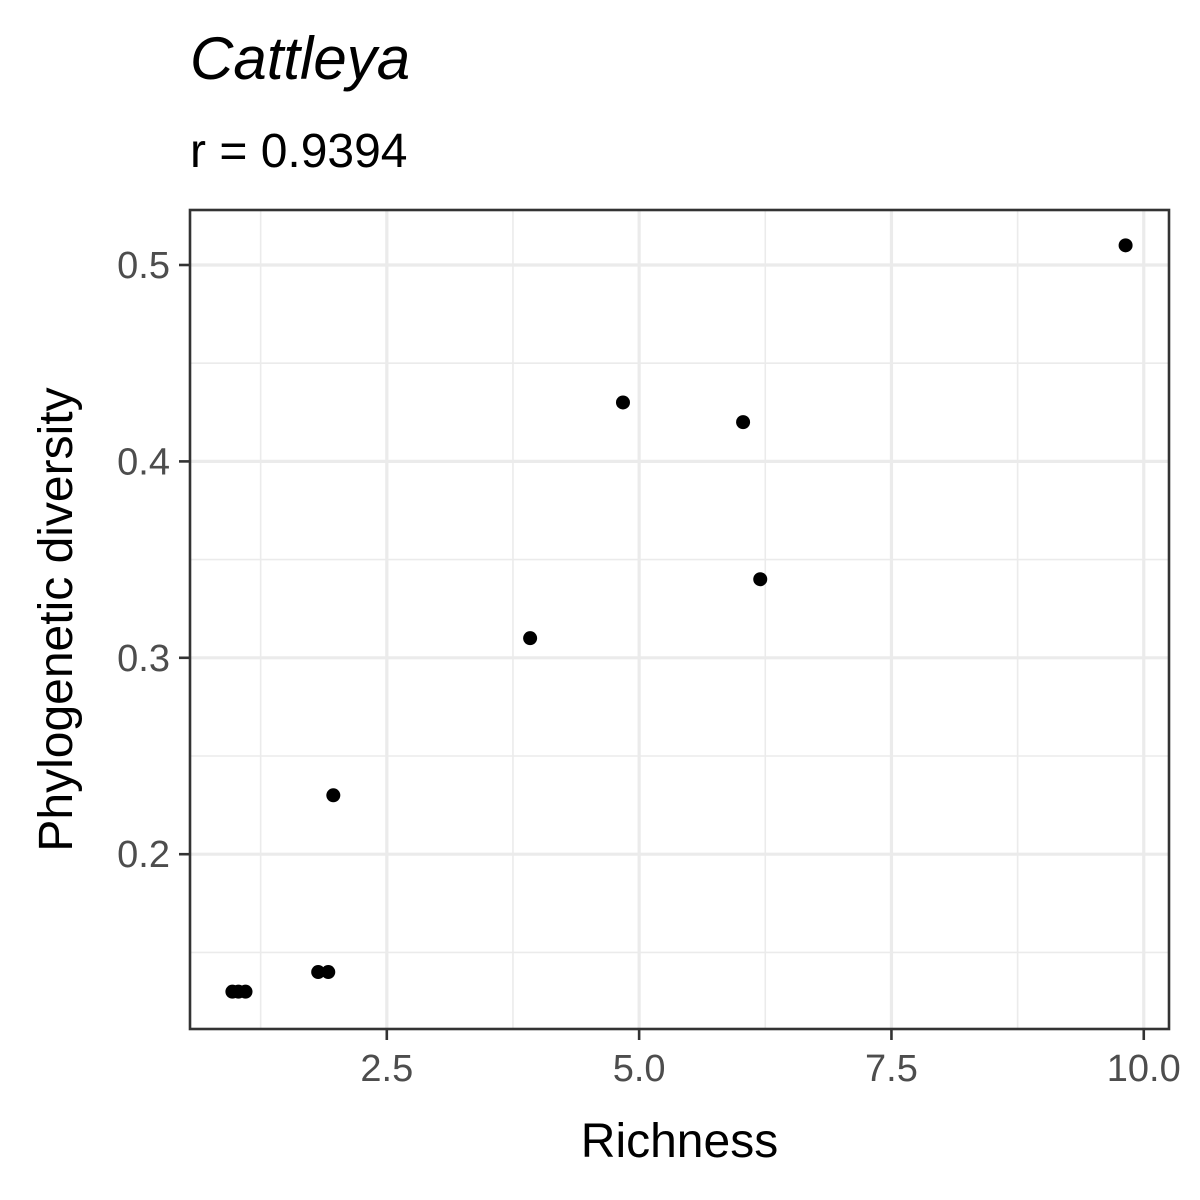 The width and height of the screenshot is (1200, 1200). I want to click on x-tick-label: 7.5, so click(891, 1069).